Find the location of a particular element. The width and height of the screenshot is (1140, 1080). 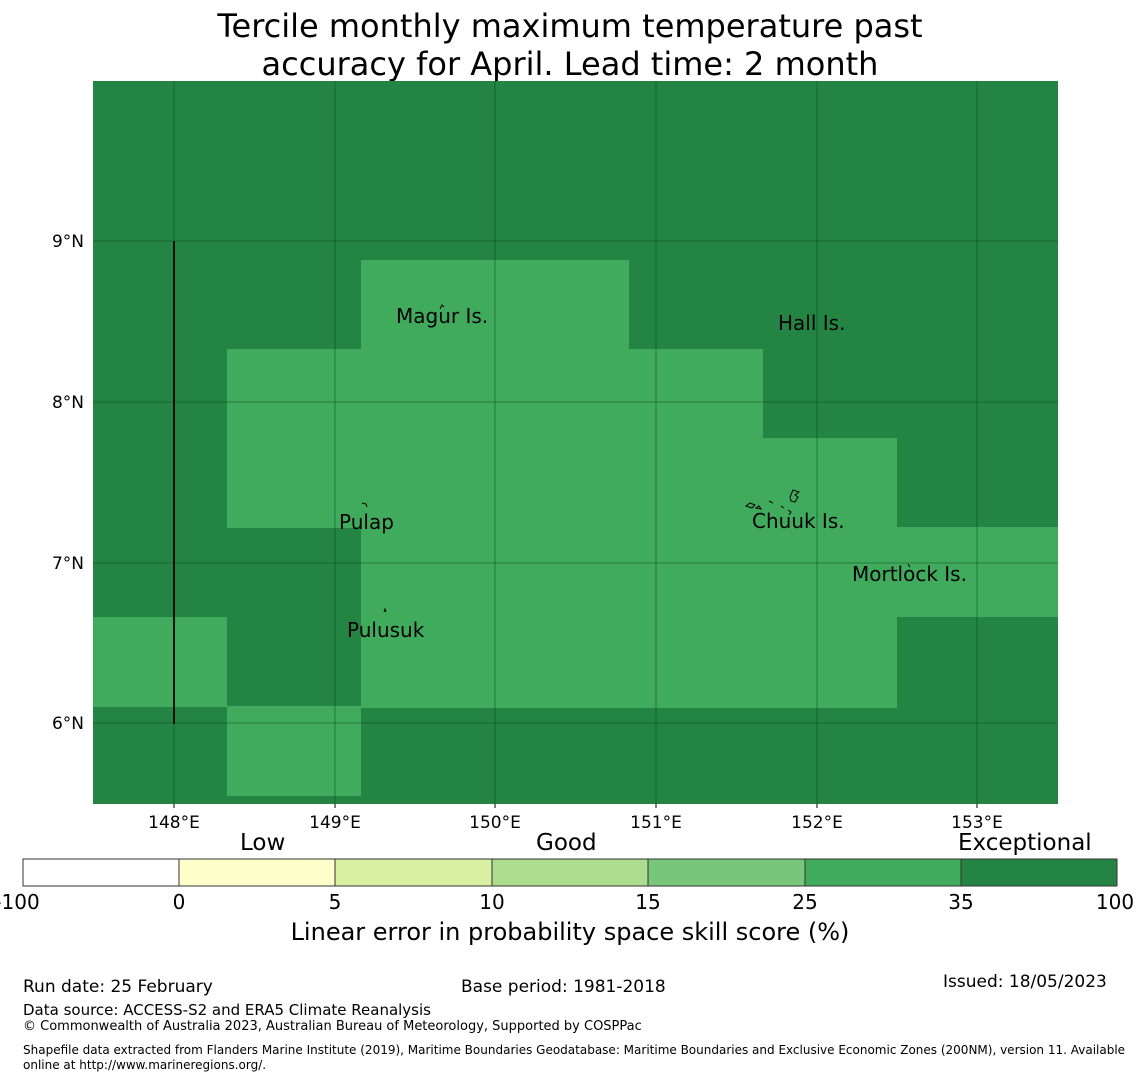

place-label-magur: Magur Is. is located at coordinates (442, 316).